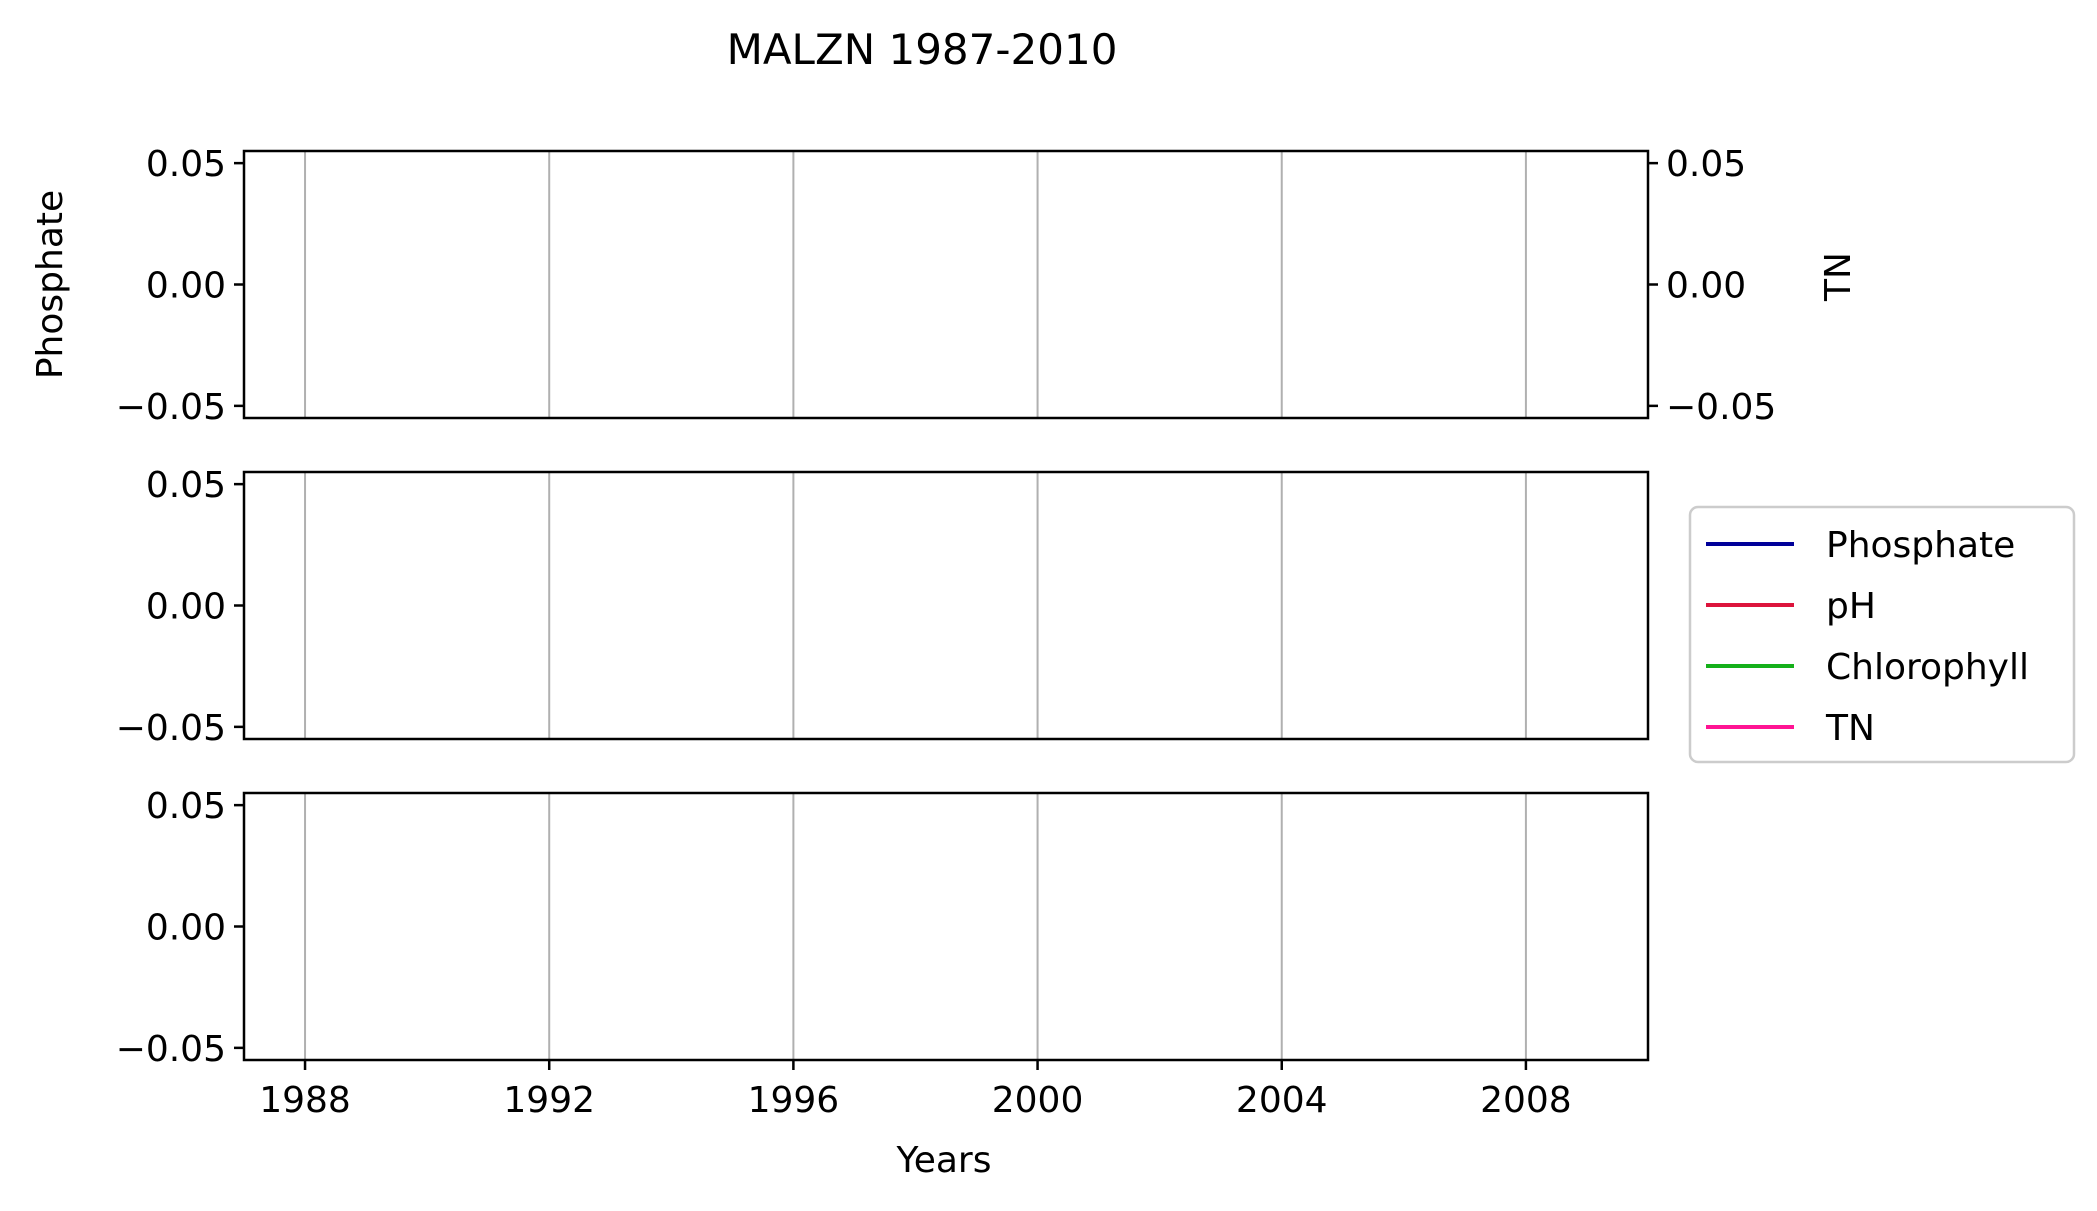 The image size is (2097, 1211). I want to click on legend-item-tn: TN, so click(1790, 728).